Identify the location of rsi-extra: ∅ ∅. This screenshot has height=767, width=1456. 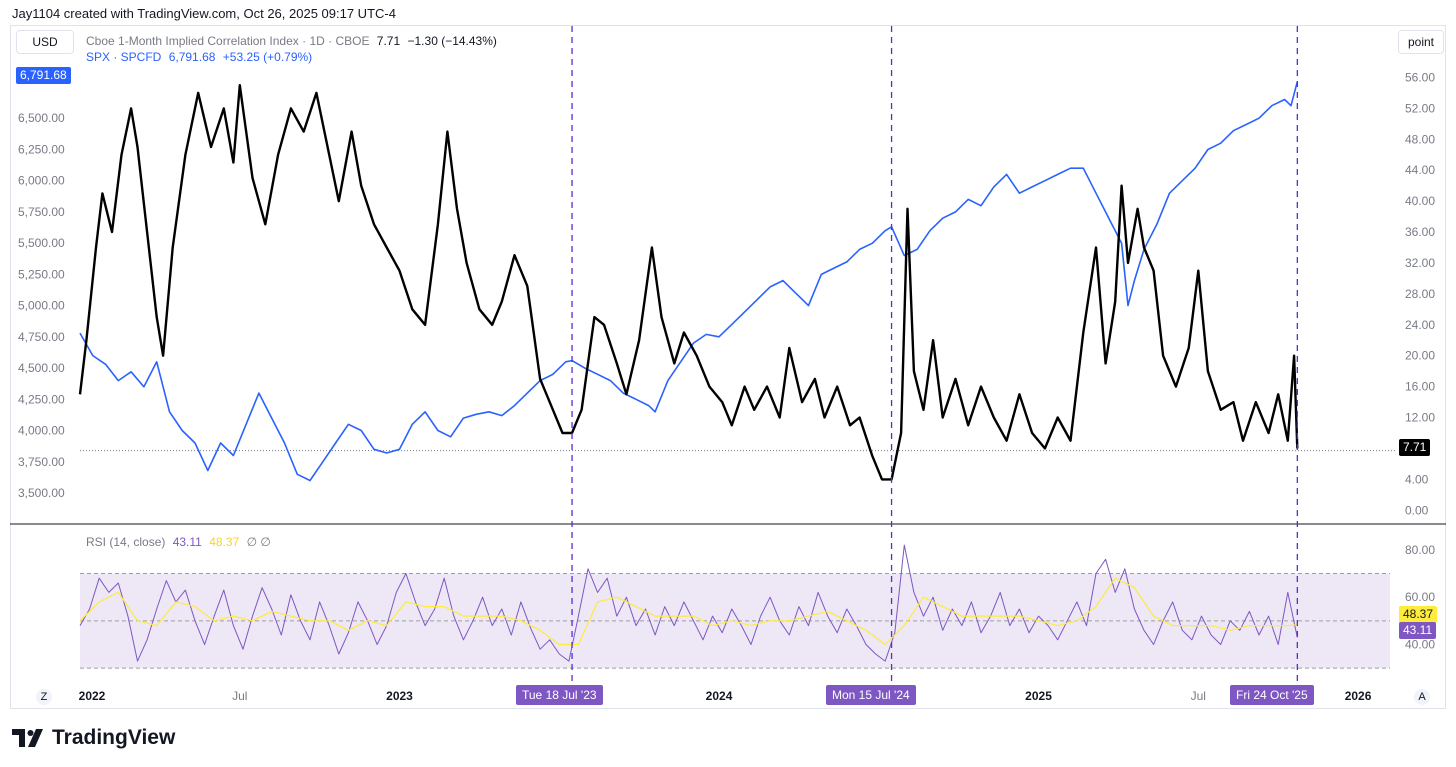
(258, 542).